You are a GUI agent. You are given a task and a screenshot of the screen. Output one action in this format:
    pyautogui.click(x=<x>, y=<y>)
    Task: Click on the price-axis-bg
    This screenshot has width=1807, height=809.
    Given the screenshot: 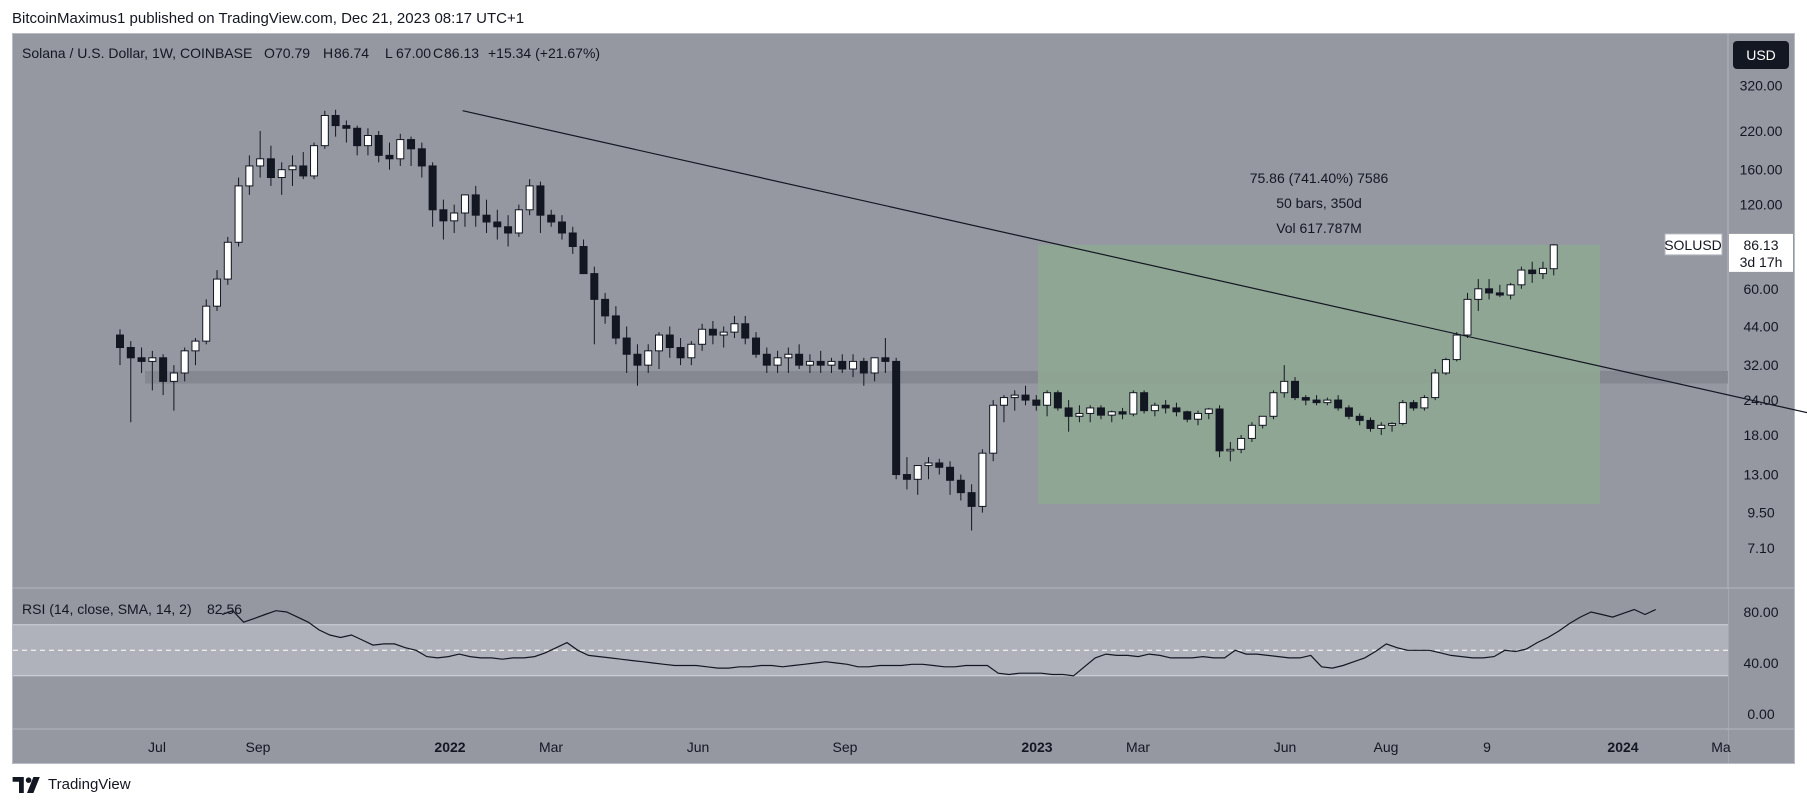 What is the action you would take?
    pyautogui.click(x=1761, y=398)
    